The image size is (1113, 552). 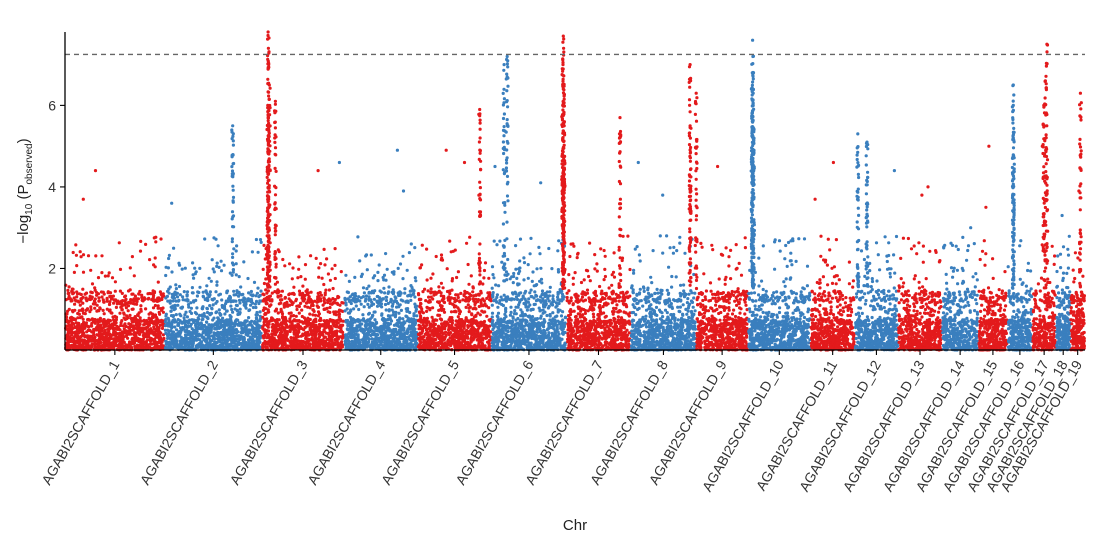 I want to click on snp-point-1902, so click(x=231, y=306).